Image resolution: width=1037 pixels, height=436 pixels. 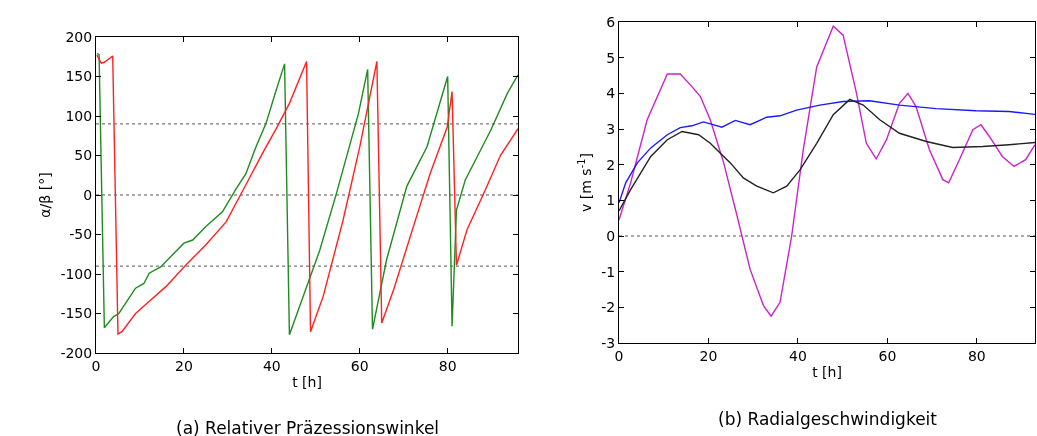 What do you see at coordinates (611, 57) in the screenshot?
I see `y-tick-label: 5` at bounding box center [611, 57].